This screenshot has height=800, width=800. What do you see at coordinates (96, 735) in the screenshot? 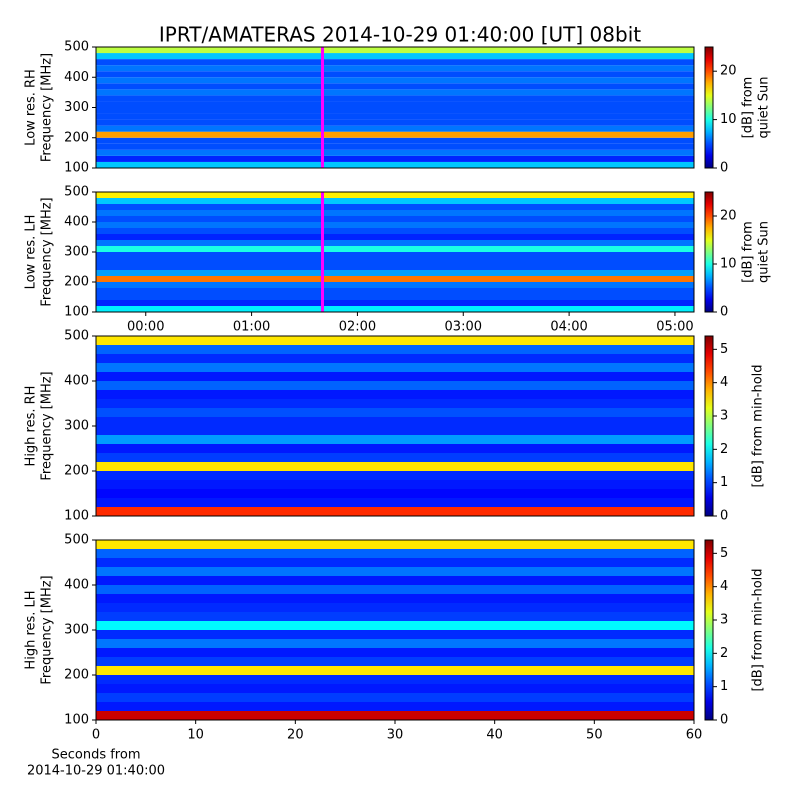
I see `x-tick-label: 0` at bounding box center [96, 735].